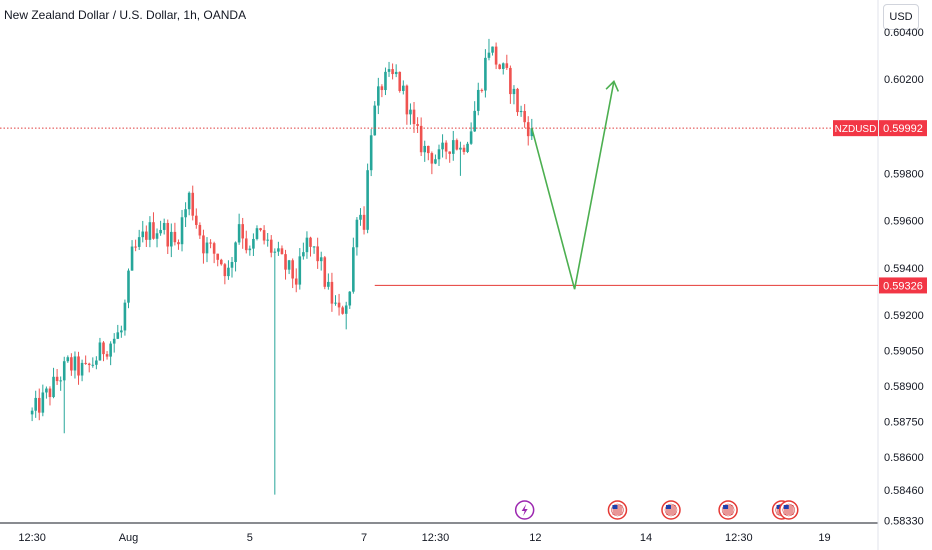 This screenshot has width=932, height=550. I want to click on currency-button: USD, so click(901, 17).